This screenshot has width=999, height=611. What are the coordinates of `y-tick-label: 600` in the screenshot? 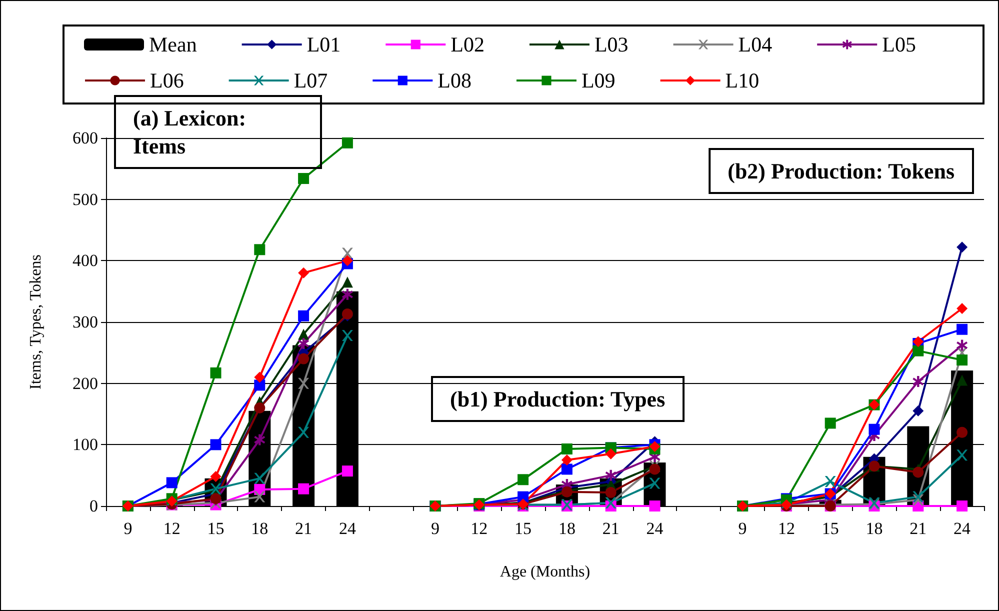 It's located at (85, 138).